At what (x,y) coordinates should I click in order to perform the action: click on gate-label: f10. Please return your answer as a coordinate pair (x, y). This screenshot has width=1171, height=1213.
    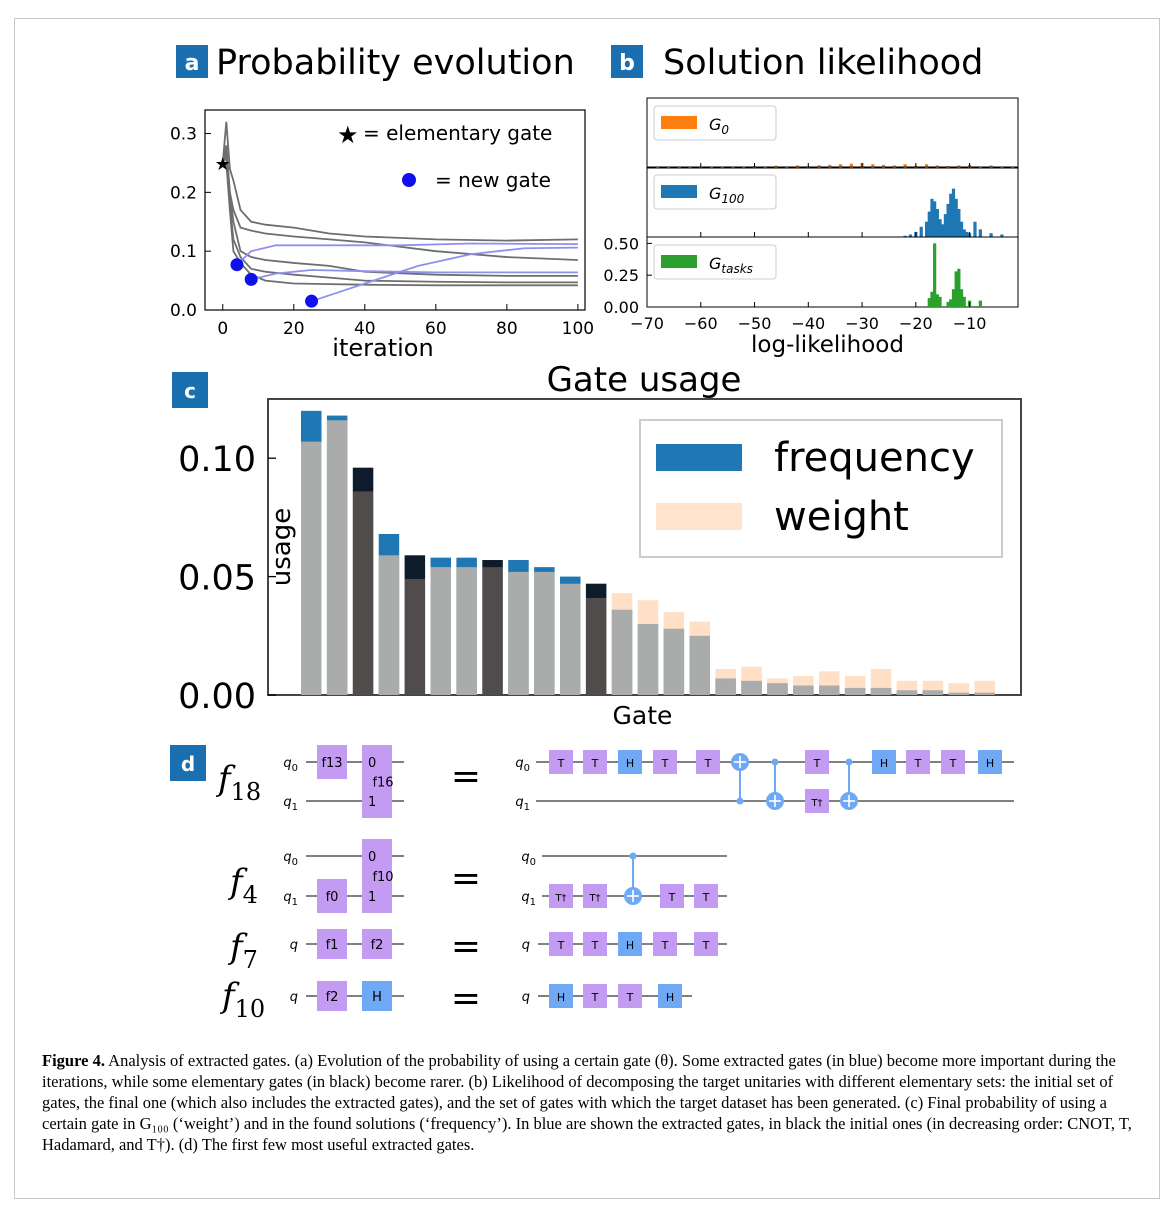
    Looking at the image, I should click on (382, 877).